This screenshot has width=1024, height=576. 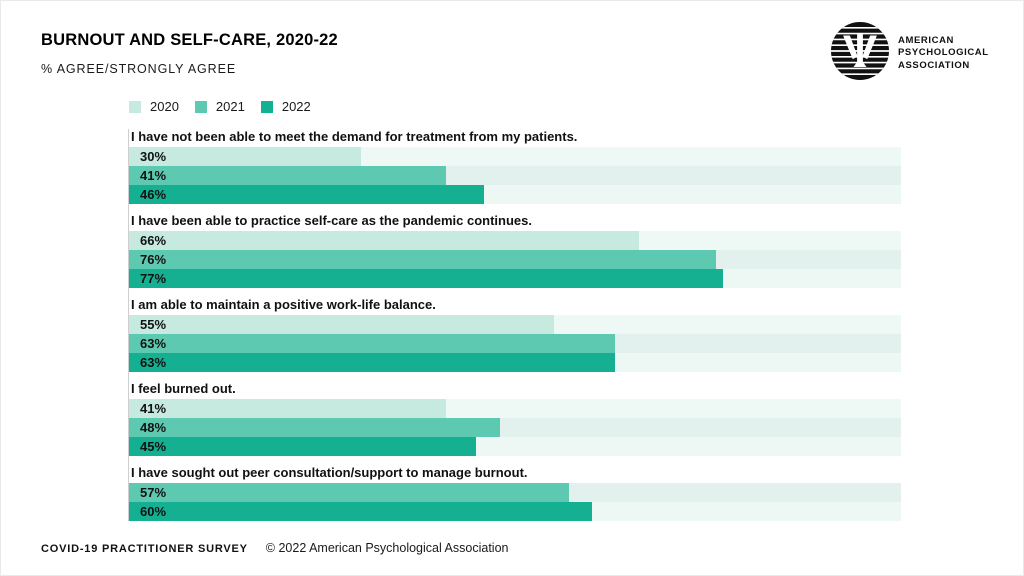 I want to click on legend-item-2021: 2021, so click(x=219, y=106).